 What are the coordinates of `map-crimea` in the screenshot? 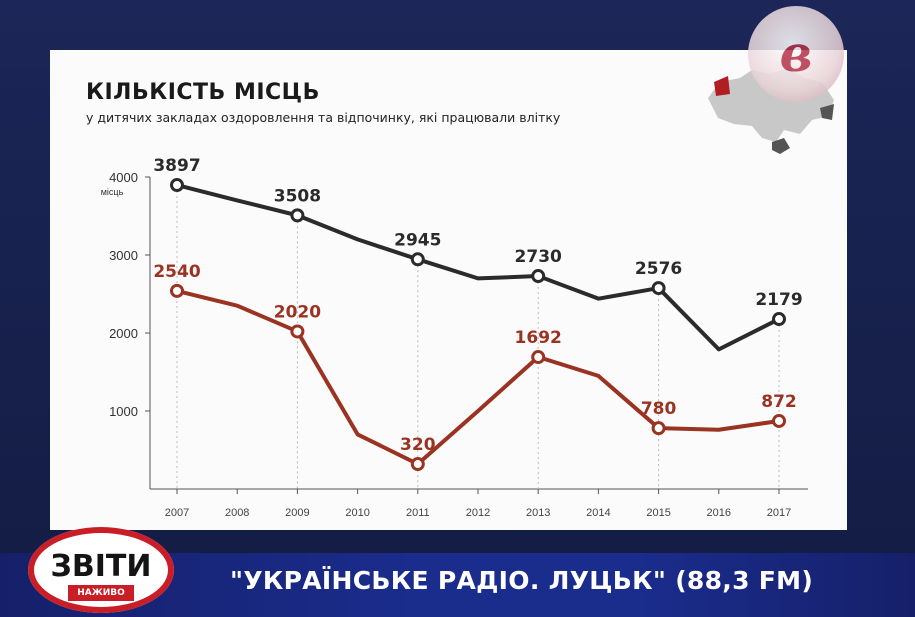 It's located at (781, 146).